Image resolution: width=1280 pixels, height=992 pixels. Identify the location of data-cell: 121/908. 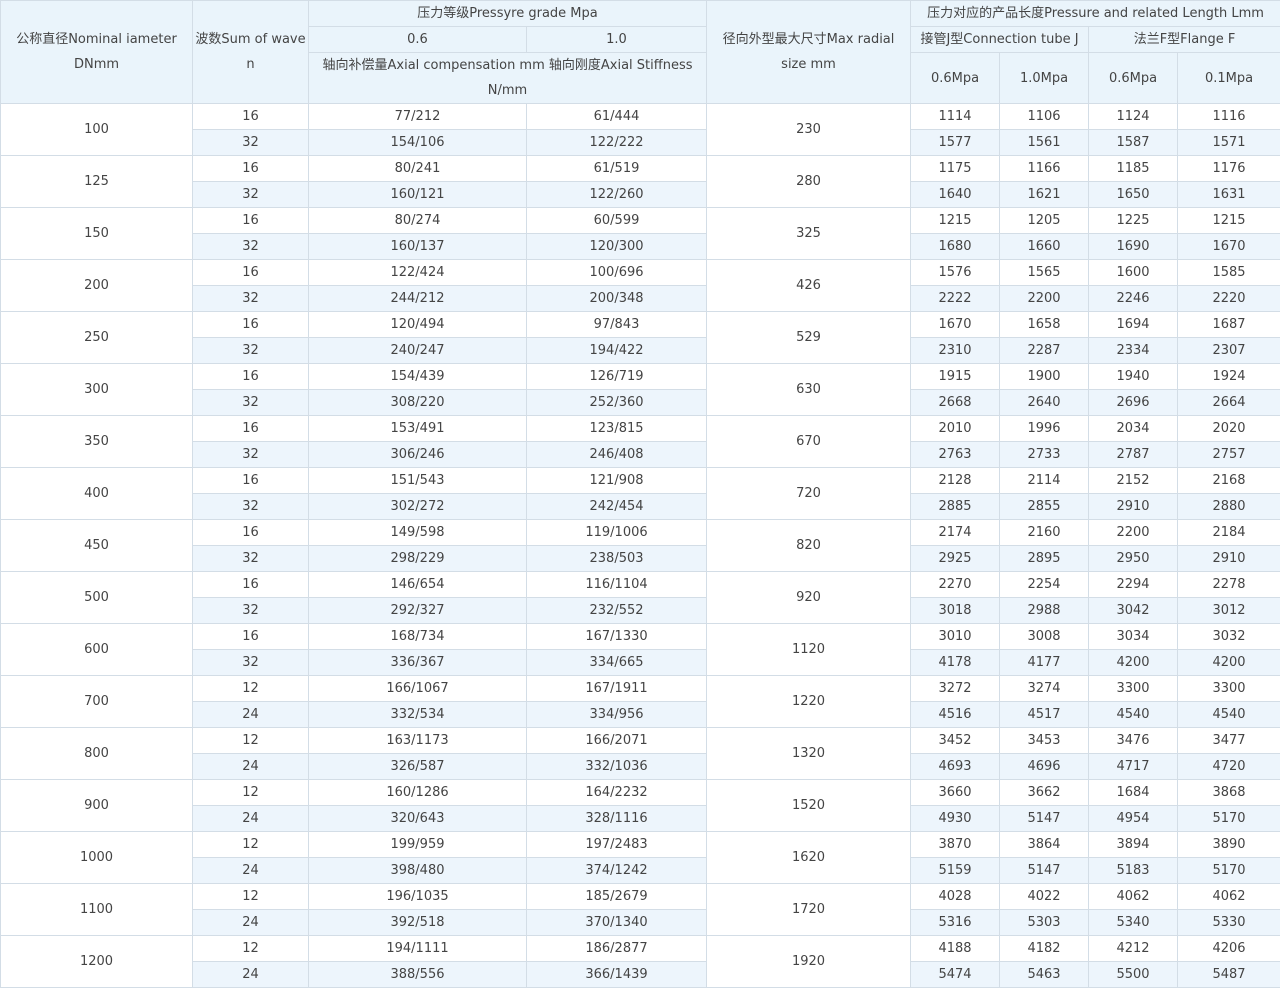
(616, 480).